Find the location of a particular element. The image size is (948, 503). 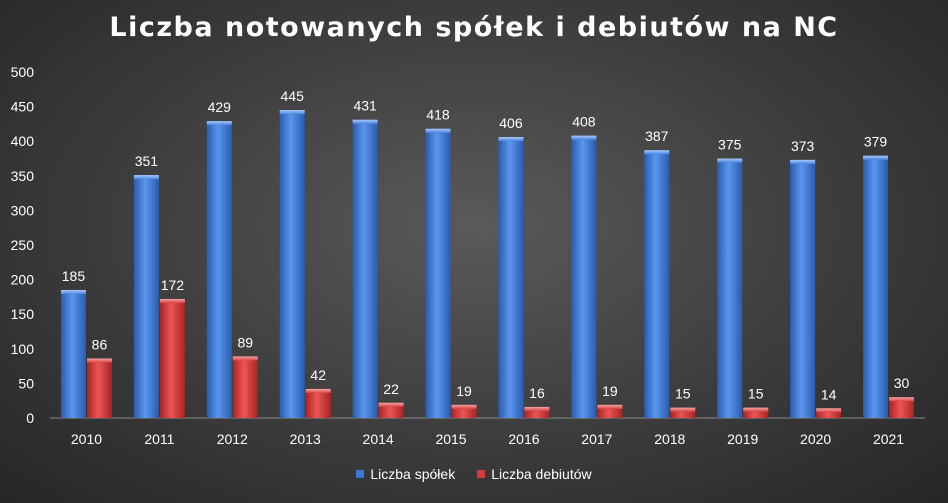

data-label: 185 is located at coordinates (74, 276).